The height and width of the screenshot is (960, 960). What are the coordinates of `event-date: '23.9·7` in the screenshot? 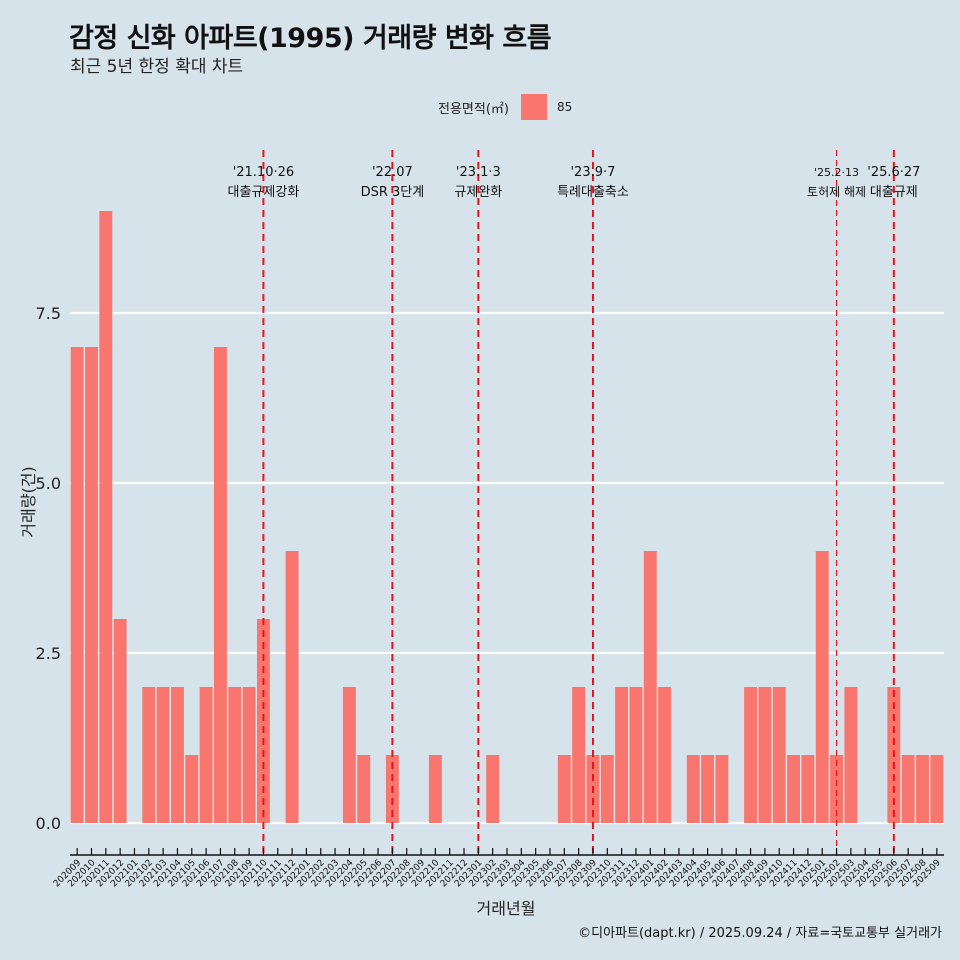 It's located at (592, 172).